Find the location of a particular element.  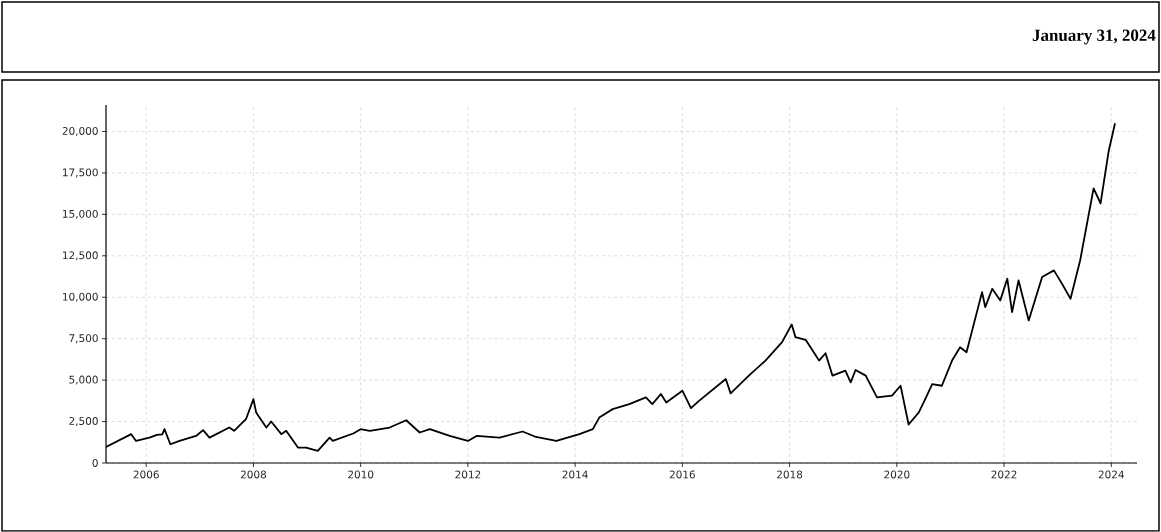

y-tick-label: 0 is located at coordinates (95, 463).